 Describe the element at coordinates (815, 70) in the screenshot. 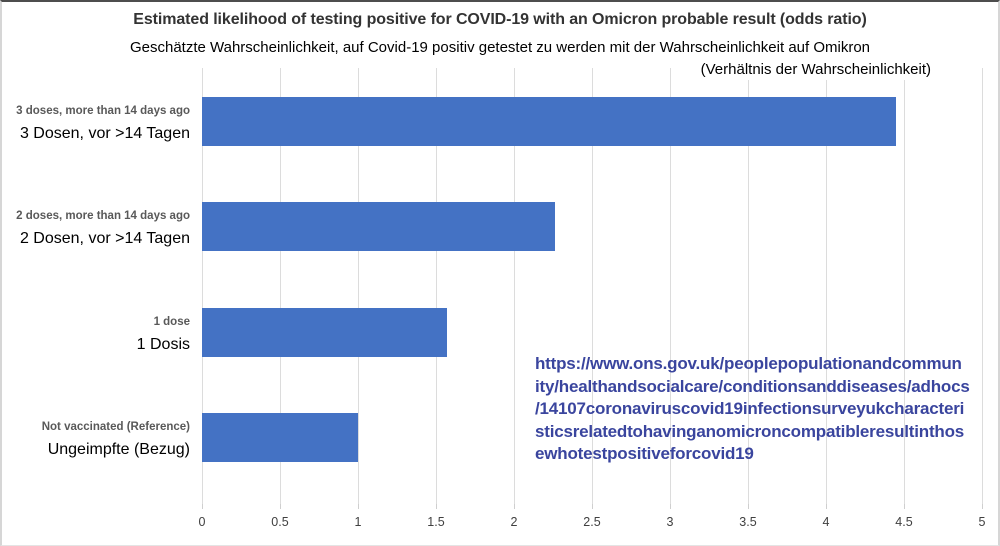

I see `chart-subtitle-german-line2: (Verhältnis der Wahrscheinlichkeit)` at that location.